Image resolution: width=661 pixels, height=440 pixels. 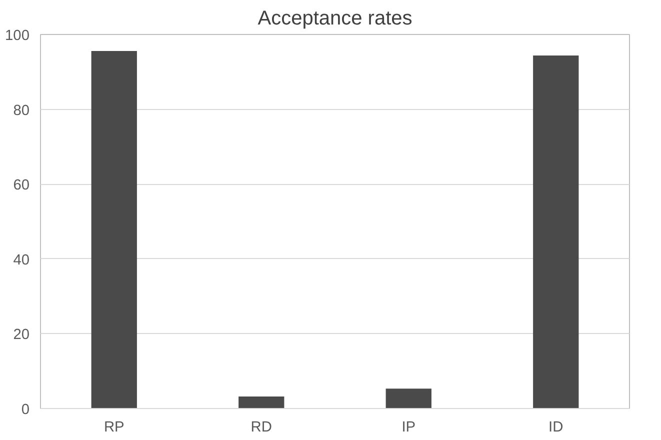 I want to click on y-tick-label: 60, so click(x=21, y=186).